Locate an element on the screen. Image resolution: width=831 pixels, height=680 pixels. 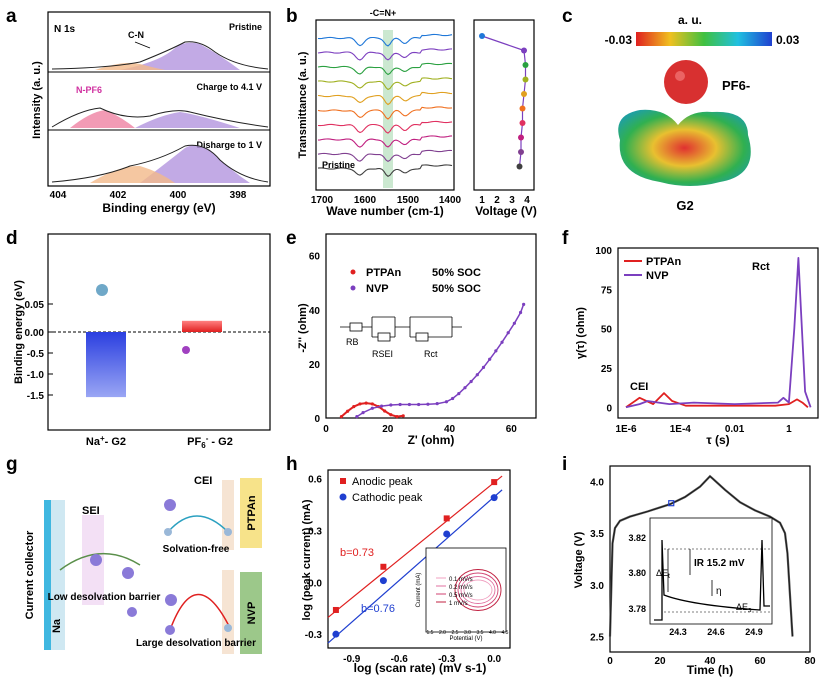
panel-a-peak-npf6 is located at coordinates (102, 119).